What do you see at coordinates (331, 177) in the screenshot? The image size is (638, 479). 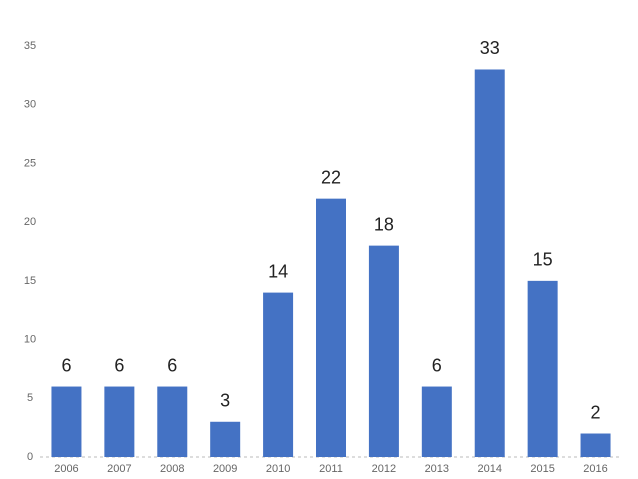 I see `data-label: 22` at bounding box center [331, 177].